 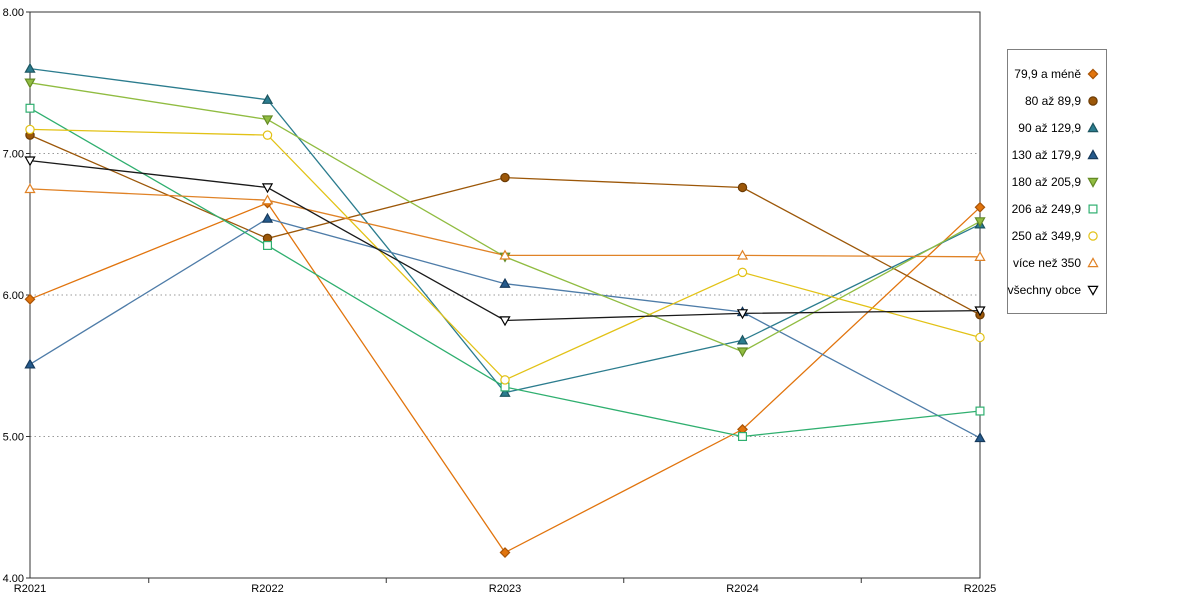 What do you see at coordinates (267, 589) in the screenshot?
I see `x-axis-tick-label: R2022` at bounding box center [267, 589].